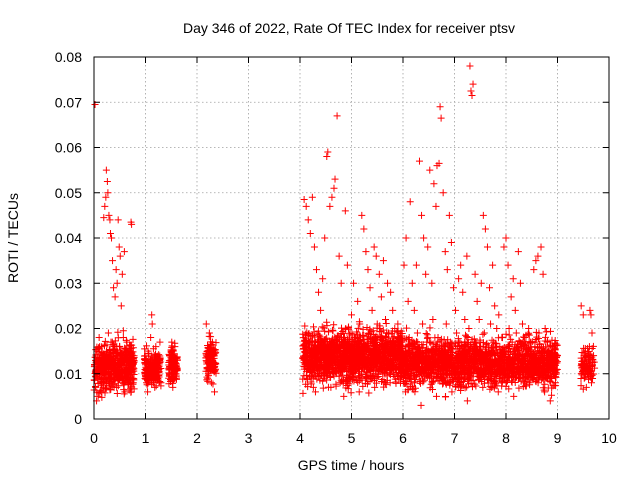 This screenshot has height=480, width=640. What do you see at coordinates (94, 438) in the screenshot?
I see `x-tick-label: 0` at bounding box center [94, 438].